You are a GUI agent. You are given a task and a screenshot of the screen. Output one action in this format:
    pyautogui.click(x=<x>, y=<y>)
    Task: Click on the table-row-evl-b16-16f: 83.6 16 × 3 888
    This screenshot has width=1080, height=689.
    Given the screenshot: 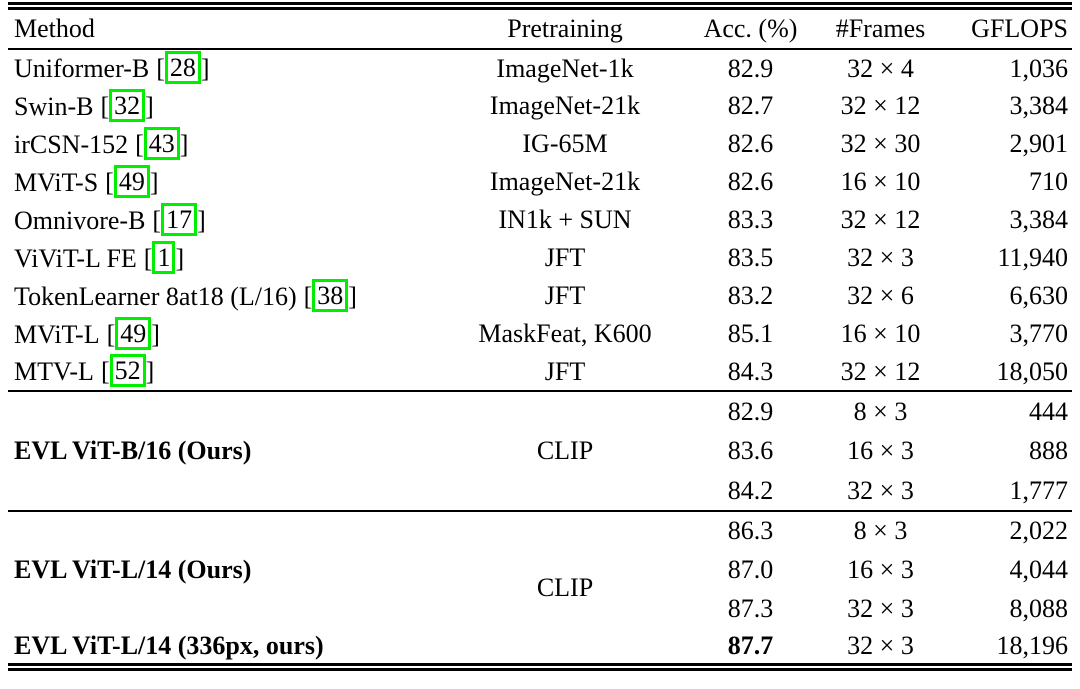 What is the action you would take?
    pyautogui.click(x=540, y=451)
    